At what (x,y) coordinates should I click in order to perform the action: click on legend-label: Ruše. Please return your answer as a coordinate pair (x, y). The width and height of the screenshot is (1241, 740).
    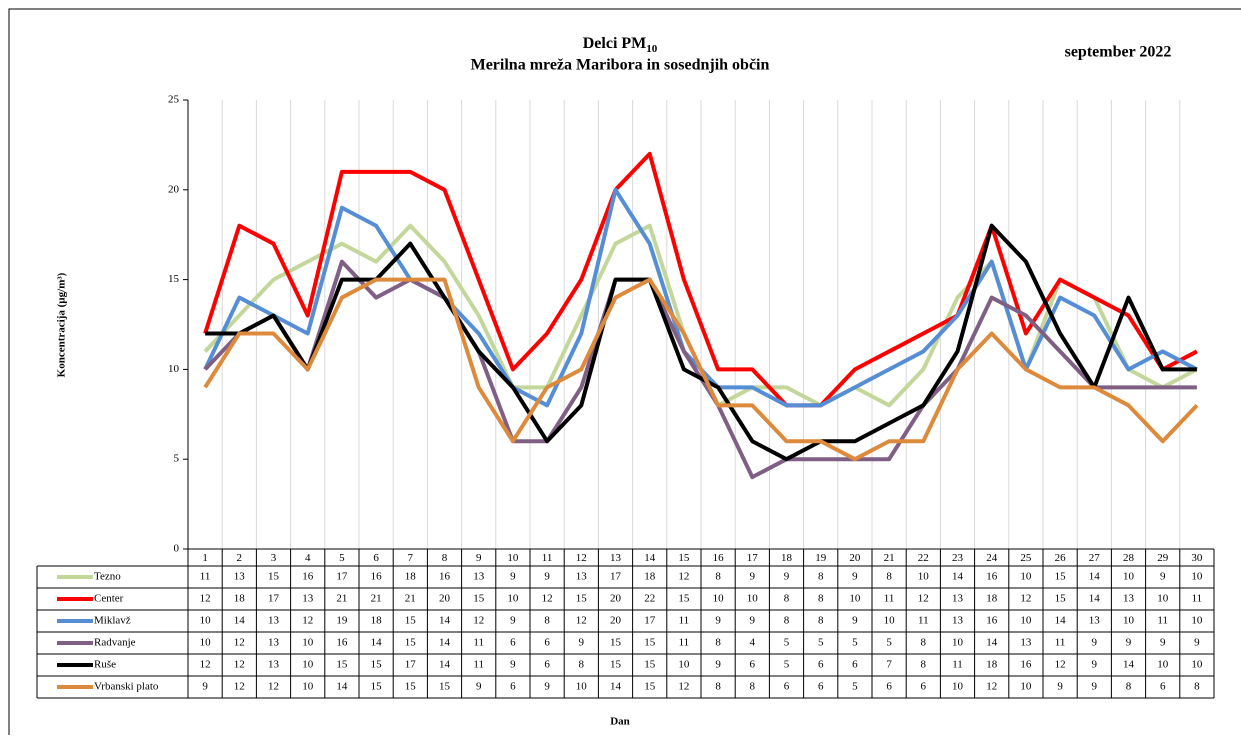
    Looking at the image, I should click on (105, 665).